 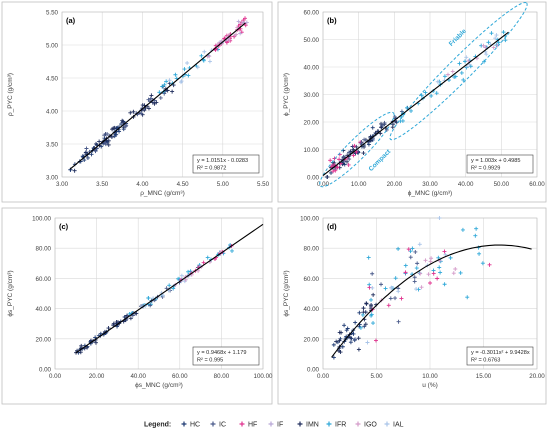 What do you see at coordinates (213, 424) in the screenshot?
I see `legend-marker-IC` at bounding box center [213, 424].